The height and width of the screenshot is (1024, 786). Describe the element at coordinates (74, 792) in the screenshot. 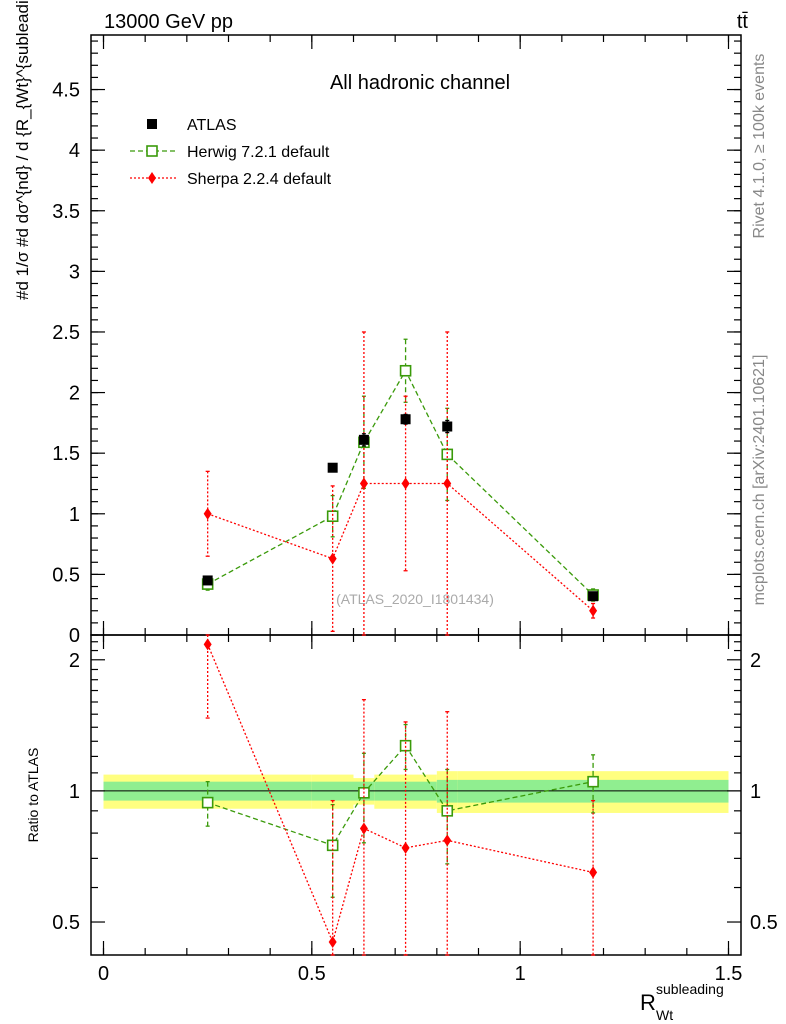

I see `ratio-tick-label: 1` at that location.